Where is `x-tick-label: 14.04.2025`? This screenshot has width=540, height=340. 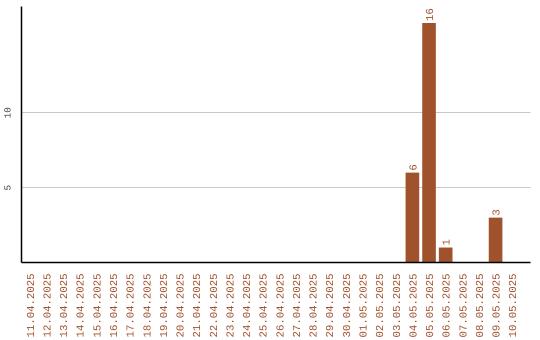 x-tick-label: 14.04.2025 is located at coordinates (82, 305).